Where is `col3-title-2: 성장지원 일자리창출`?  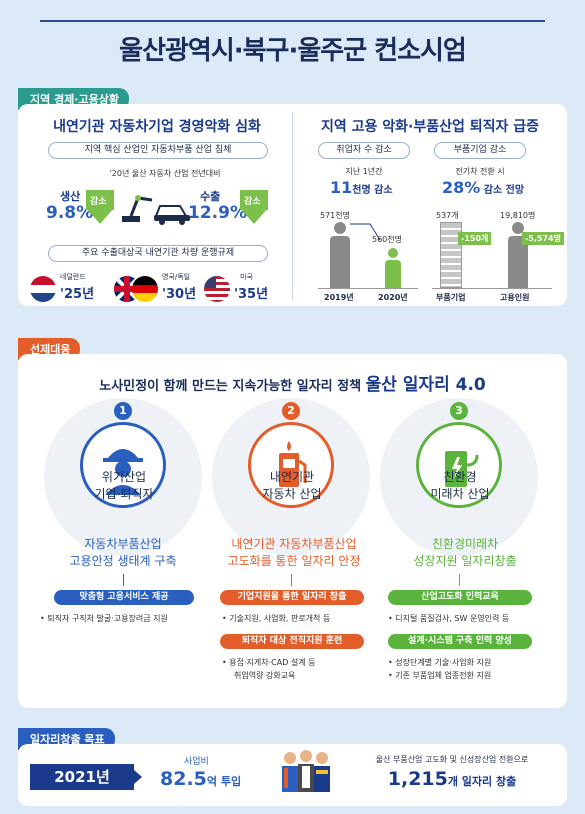 col3-title-2: 성장지원 일자리창출 is located at coordinates (465, 561).